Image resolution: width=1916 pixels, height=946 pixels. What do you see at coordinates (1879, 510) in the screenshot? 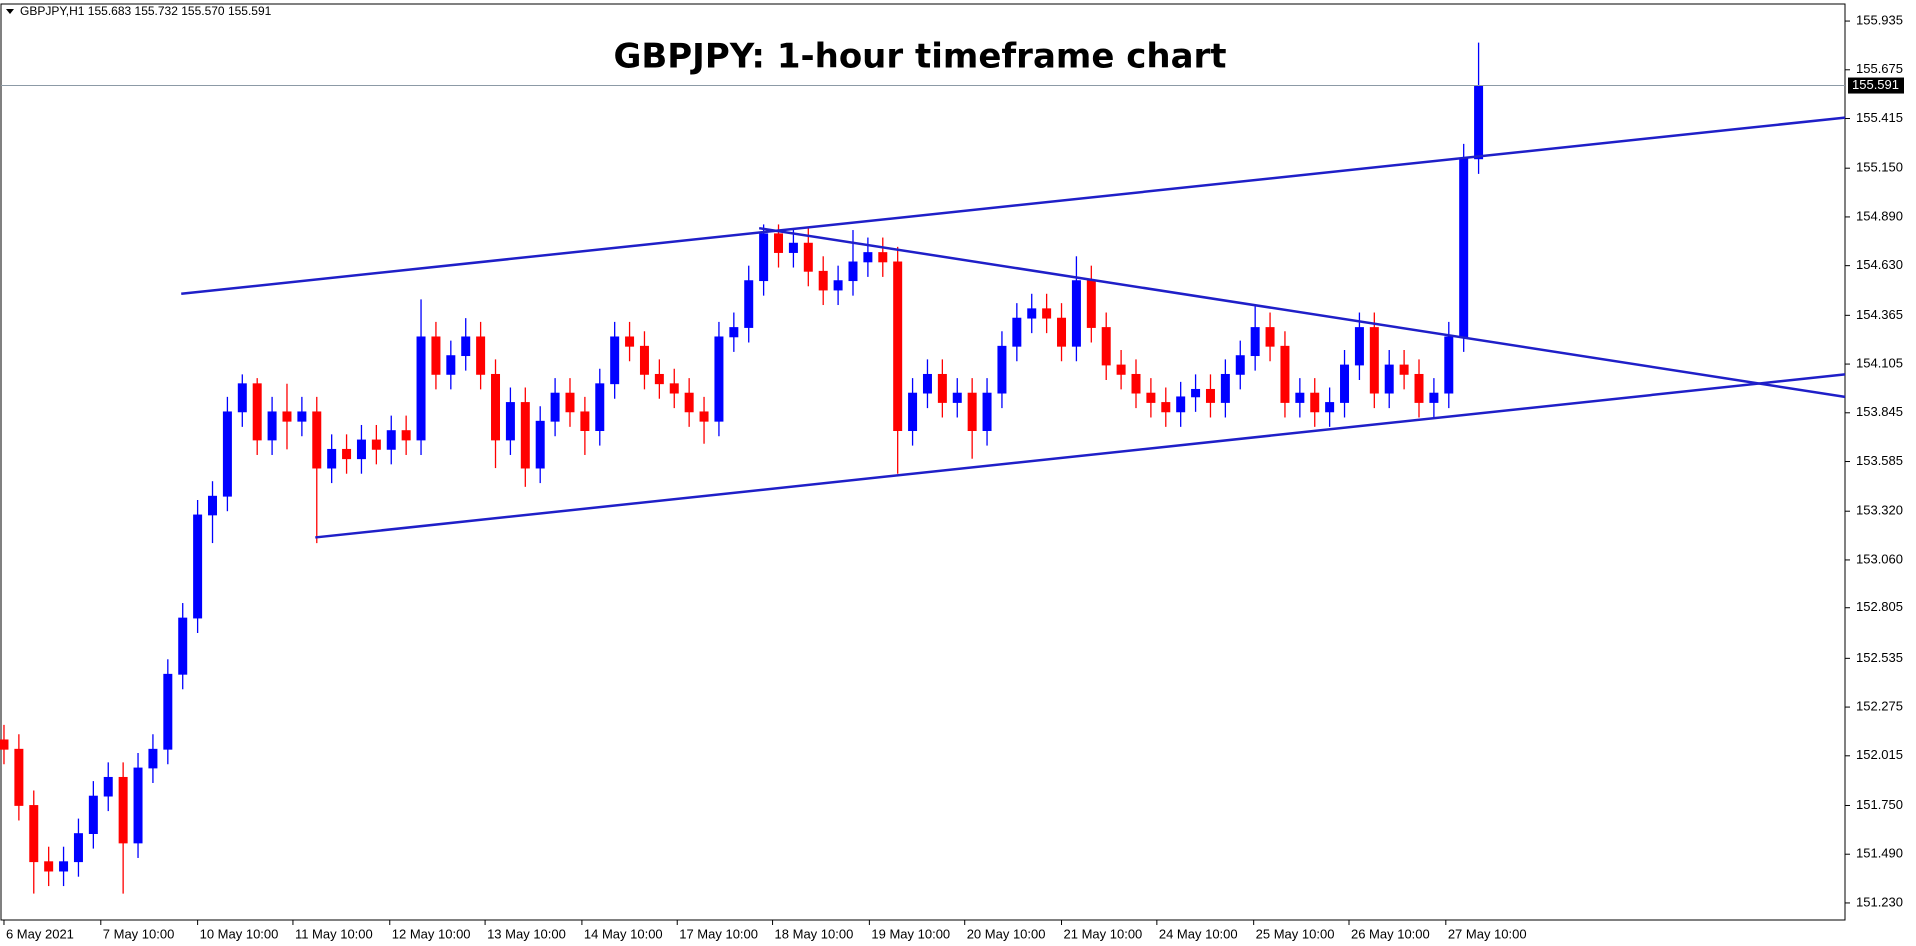
I see `y-tick-label: 153.320` at bounding box center [1879, 510].